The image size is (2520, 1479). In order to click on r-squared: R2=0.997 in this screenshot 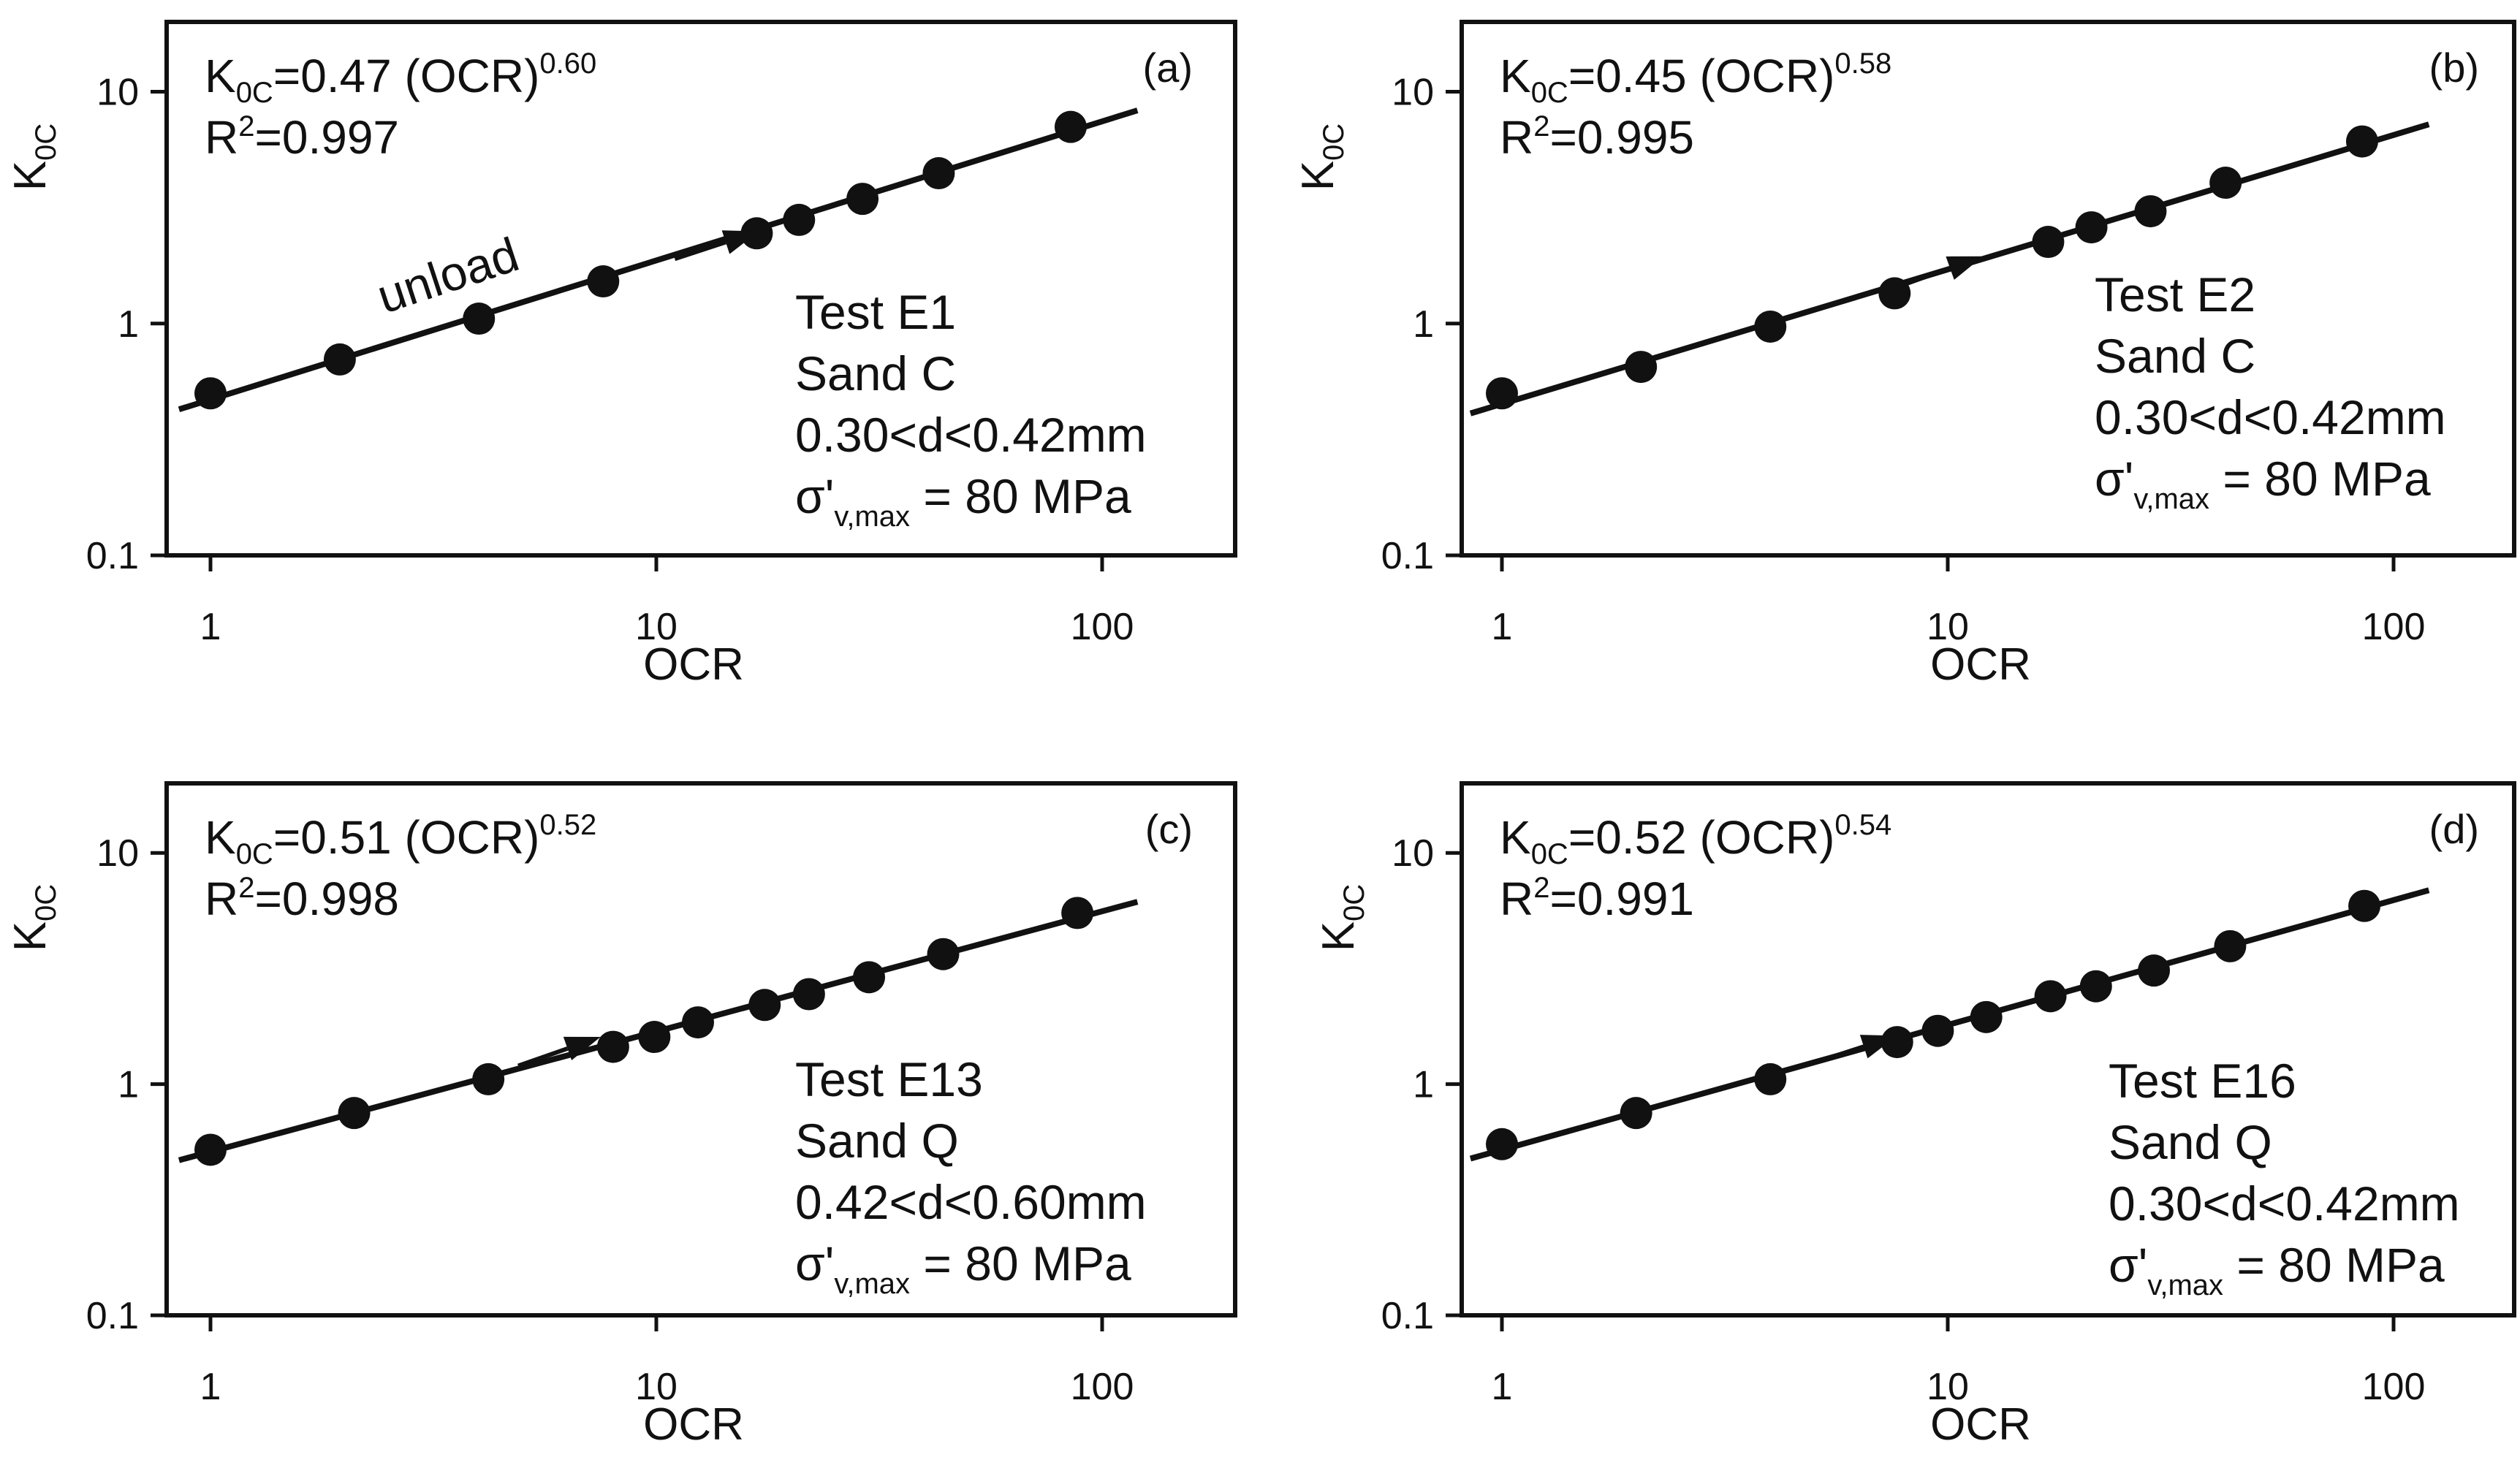, I will do `click(302, 137)`.